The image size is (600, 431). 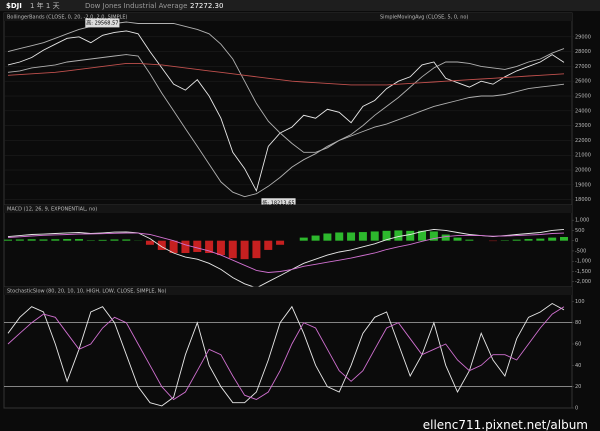 What do you see at coordinates (583, 67) in the screenshot?
I see `y-tick-label: 27000` at bounding box center [583, 67].